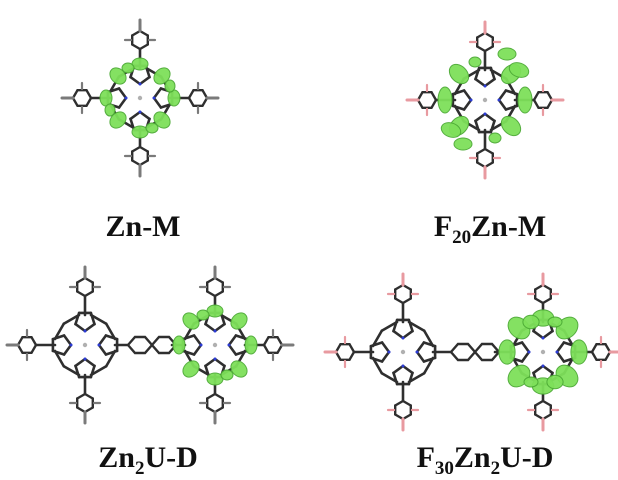  Describe the element at coordinates (490, 229) in the screenshot. I see `label-f20zn-m: F20Zn-M` at that location.